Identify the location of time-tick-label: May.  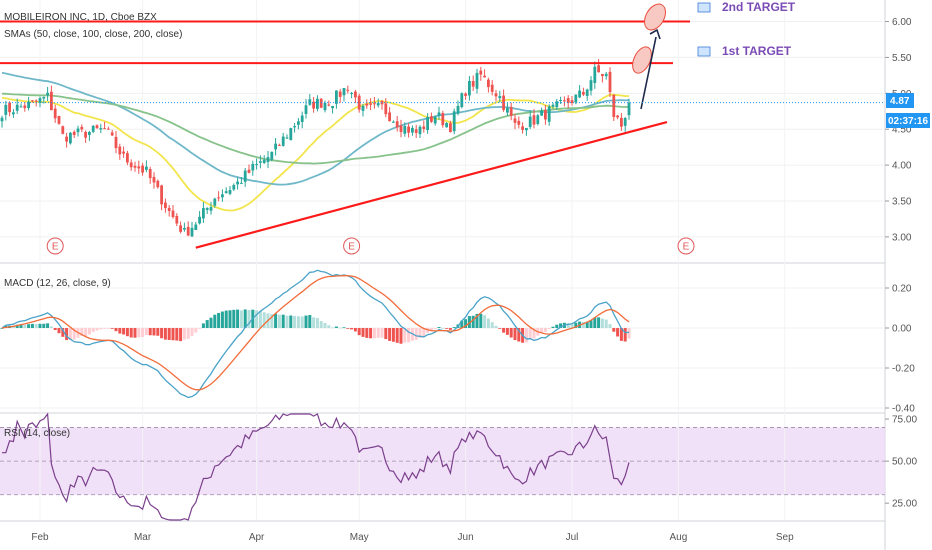
(359, 537).